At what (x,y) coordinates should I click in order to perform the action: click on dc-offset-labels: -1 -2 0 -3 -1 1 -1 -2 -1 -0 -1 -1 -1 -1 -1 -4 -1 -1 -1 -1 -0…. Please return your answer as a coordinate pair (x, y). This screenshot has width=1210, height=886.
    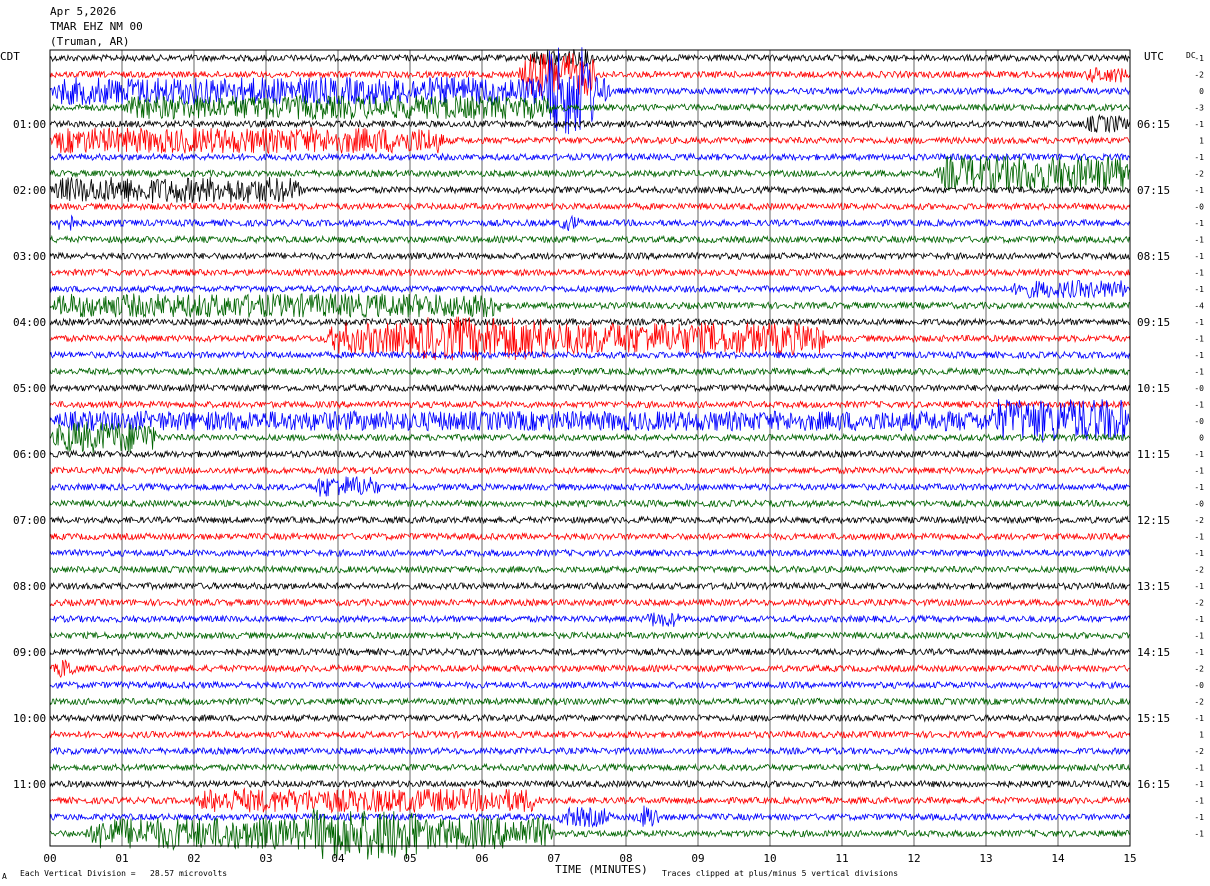
    Looking at the image, I should click on (1199, 446).